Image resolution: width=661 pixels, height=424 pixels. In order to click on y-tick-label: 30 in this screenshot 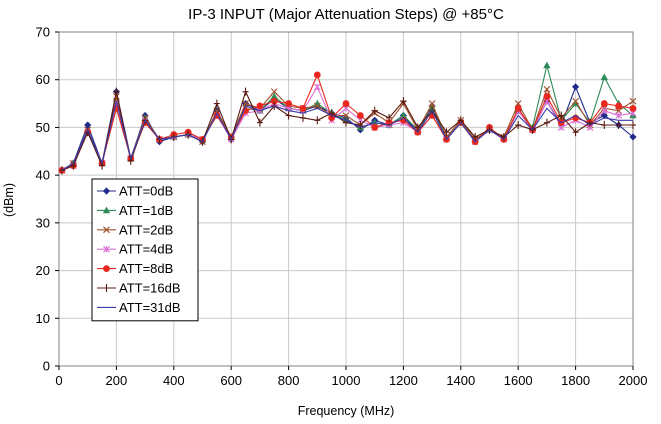, I will do `click(43, 222)`.